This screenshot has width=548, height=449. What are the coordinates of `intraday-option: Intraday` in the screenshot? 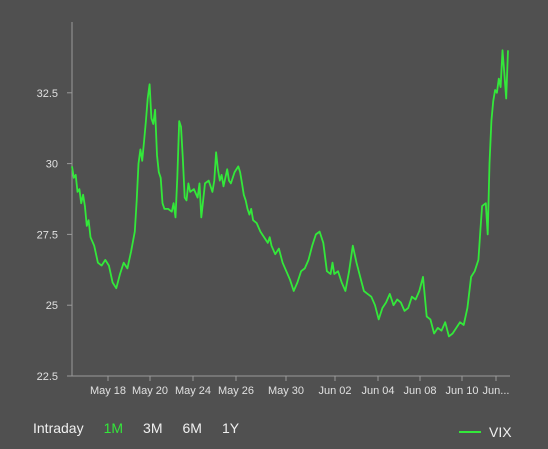 It's located at (58, 428).